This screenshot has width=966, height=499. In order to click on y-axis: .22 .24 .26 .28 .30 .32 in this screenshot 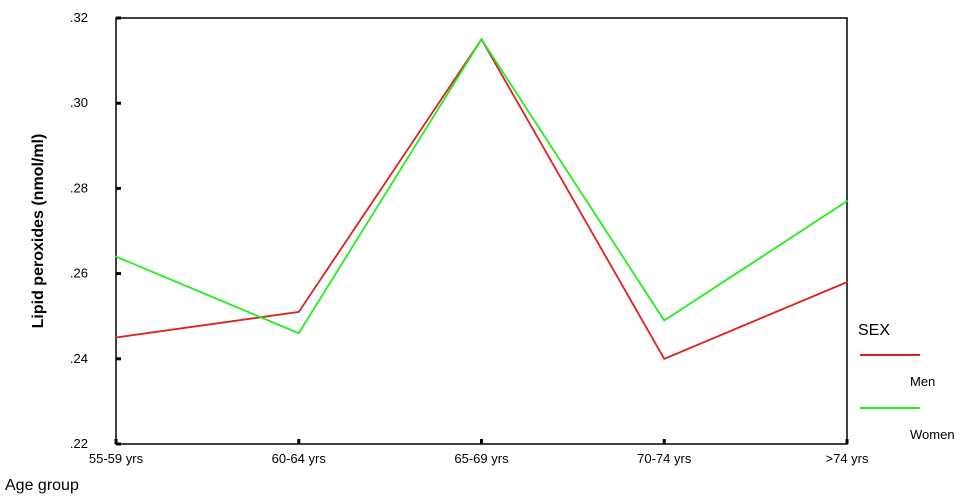, I will do `click(95, 230)`.